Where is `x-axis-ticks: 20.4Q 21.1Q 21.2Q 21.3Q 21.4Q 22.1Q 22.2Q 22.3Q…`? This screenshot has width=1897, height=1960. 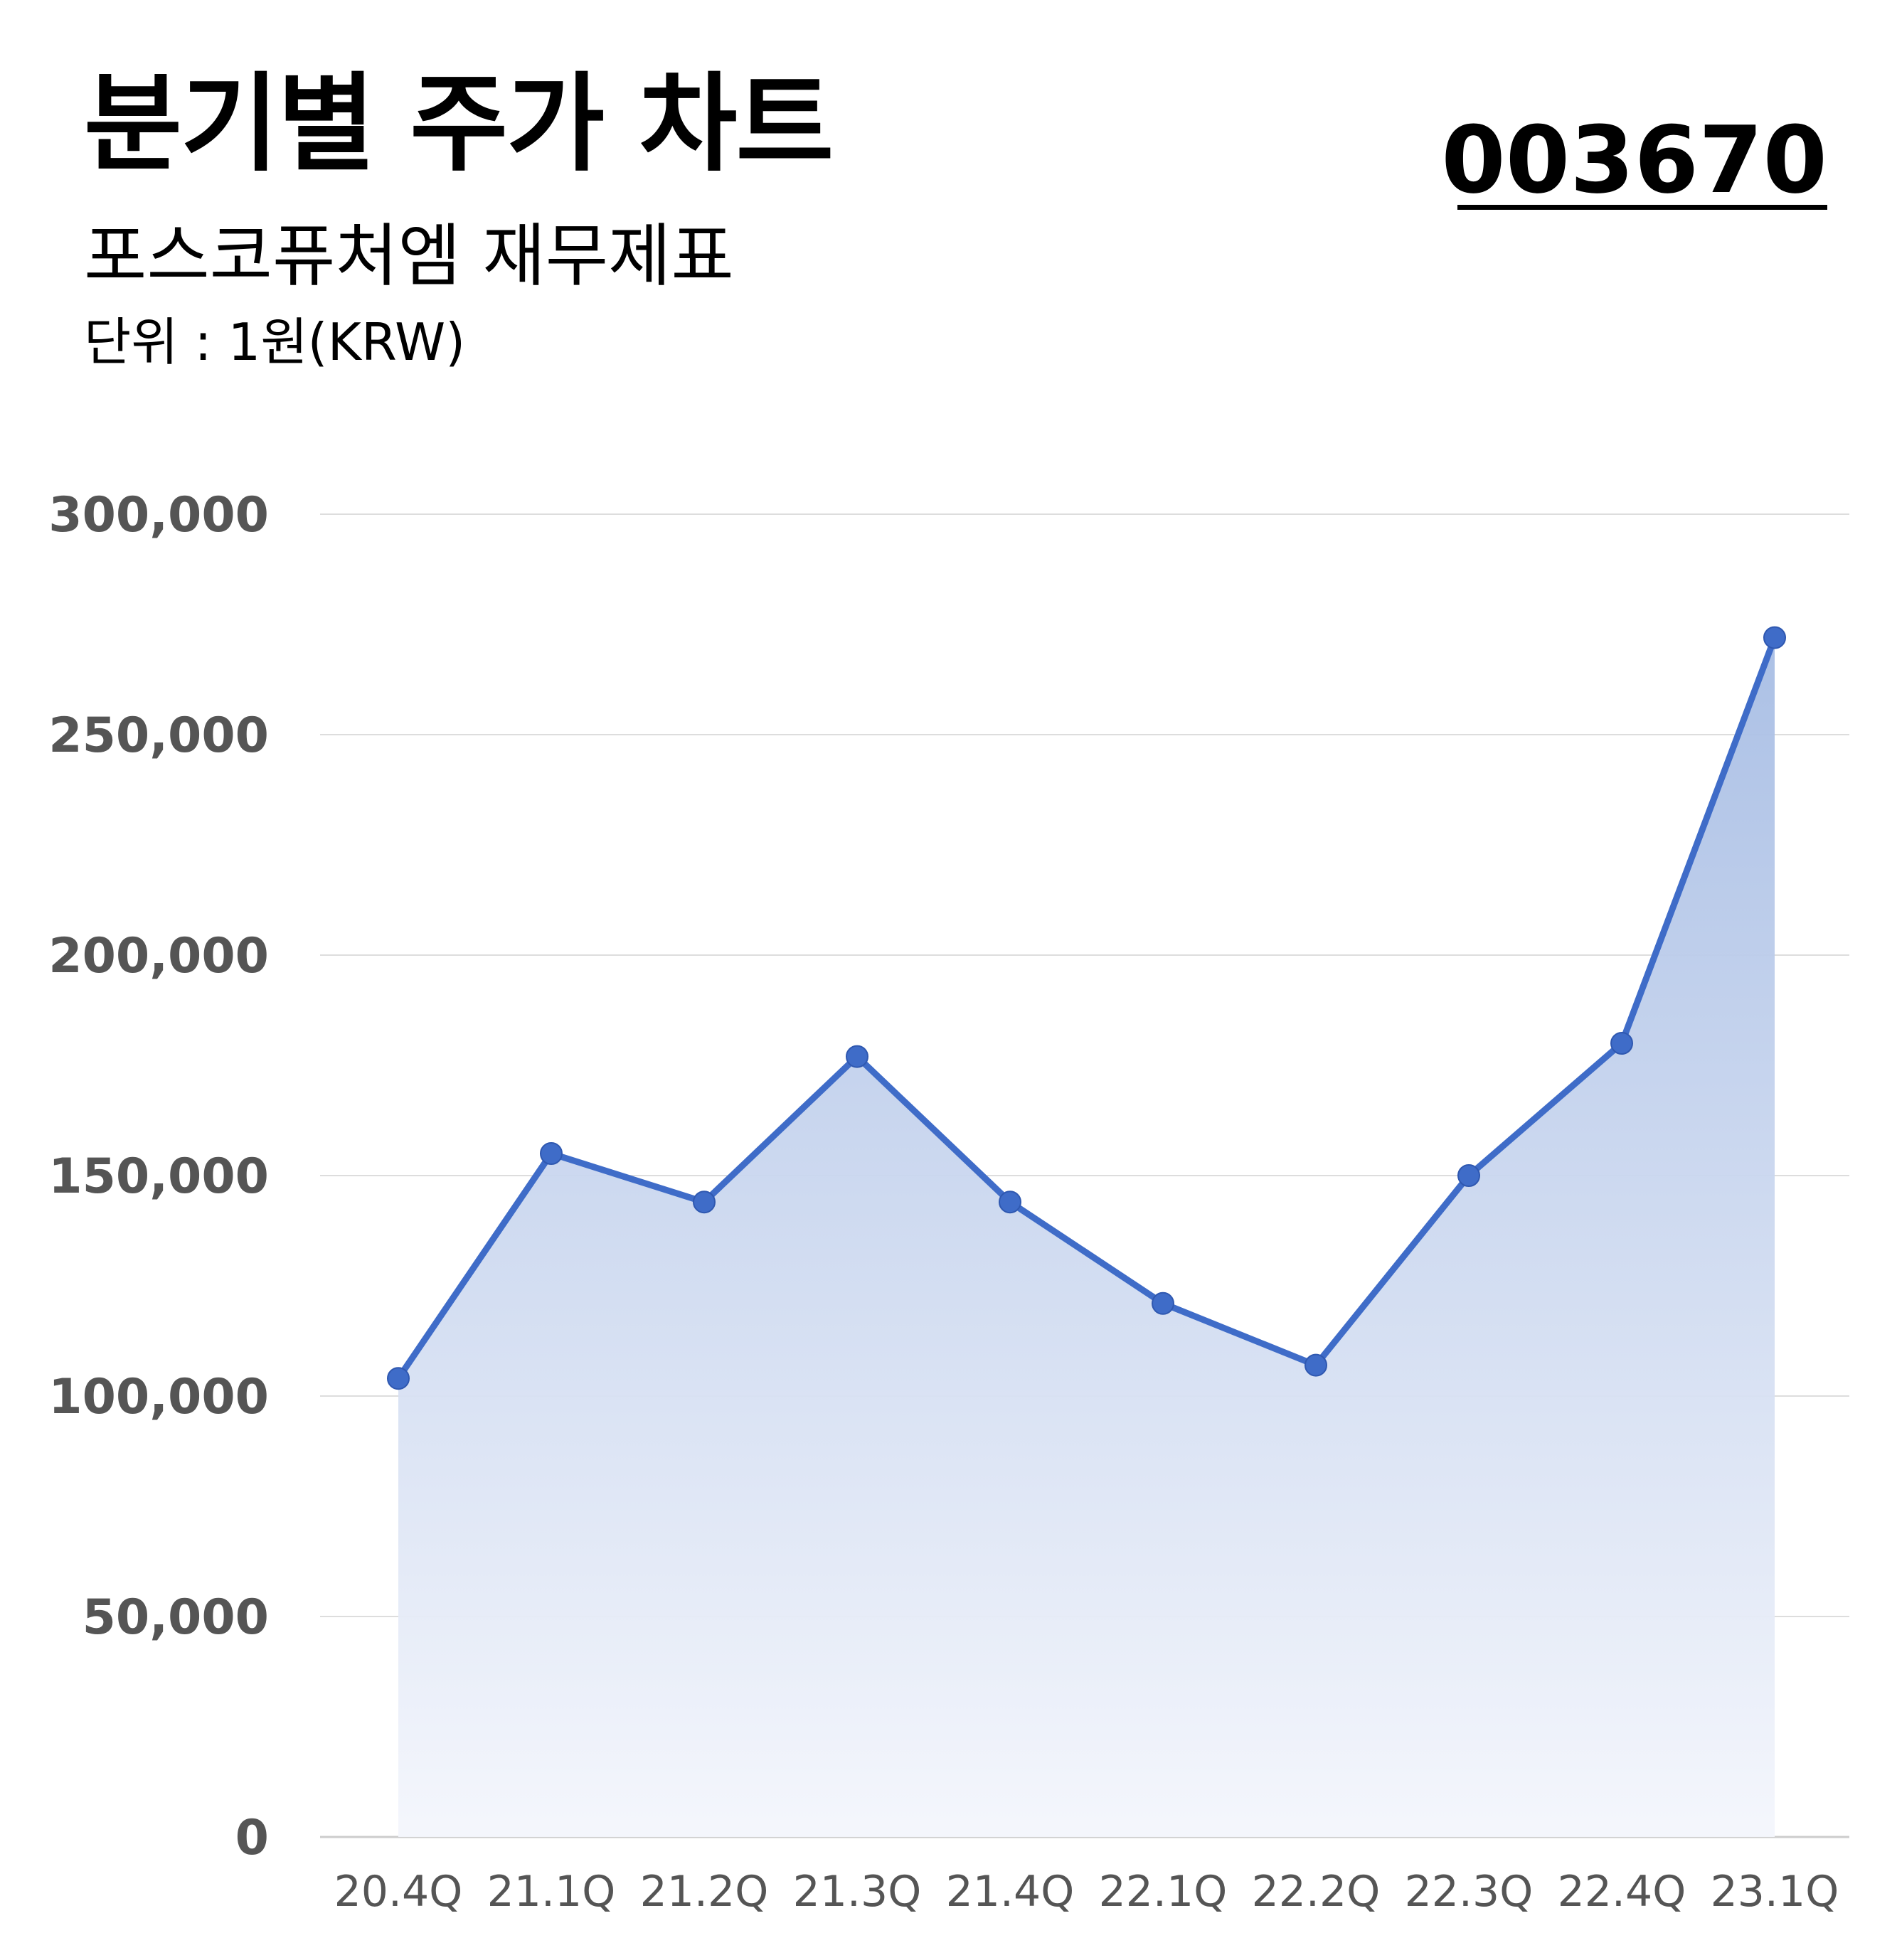 x-axis-ticks: 20.4Q 21.1Q 21.2Q 21.3Q 21.4Q 22.1Q 22.2Q 22.3Q… is located at coordinates (1086, 1892).